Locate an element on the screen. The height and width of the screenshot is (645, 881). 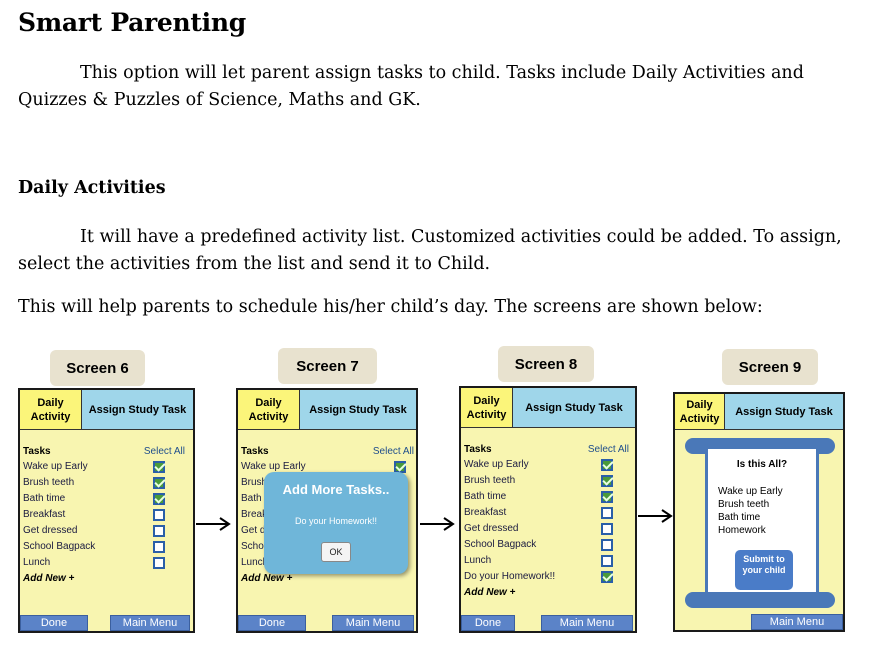
screen-8-label: Screen 8 is located at coordinates (546, 364).